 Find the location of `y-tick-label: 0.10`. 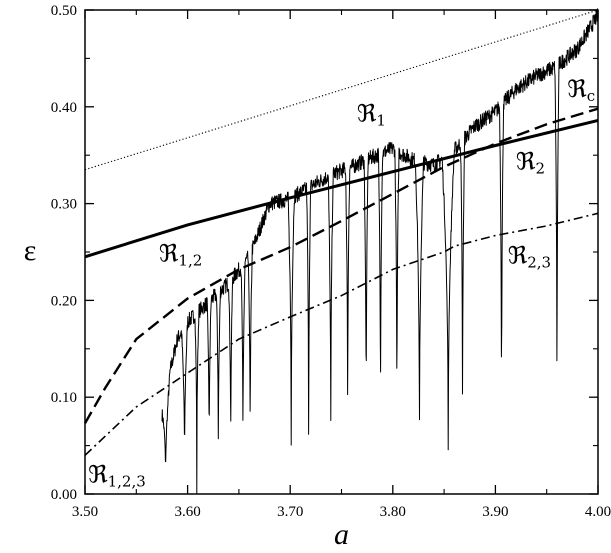

y-tick-label: 0.10 is located at coordinates (64, 398).